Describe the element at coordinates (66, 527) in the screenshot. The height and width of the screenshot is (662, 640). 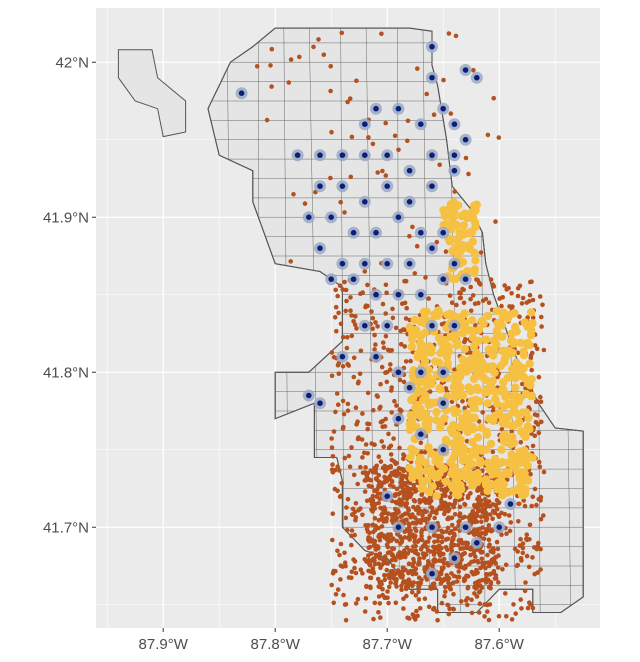
I see `y-tick-label: 41.7°N` at that location.